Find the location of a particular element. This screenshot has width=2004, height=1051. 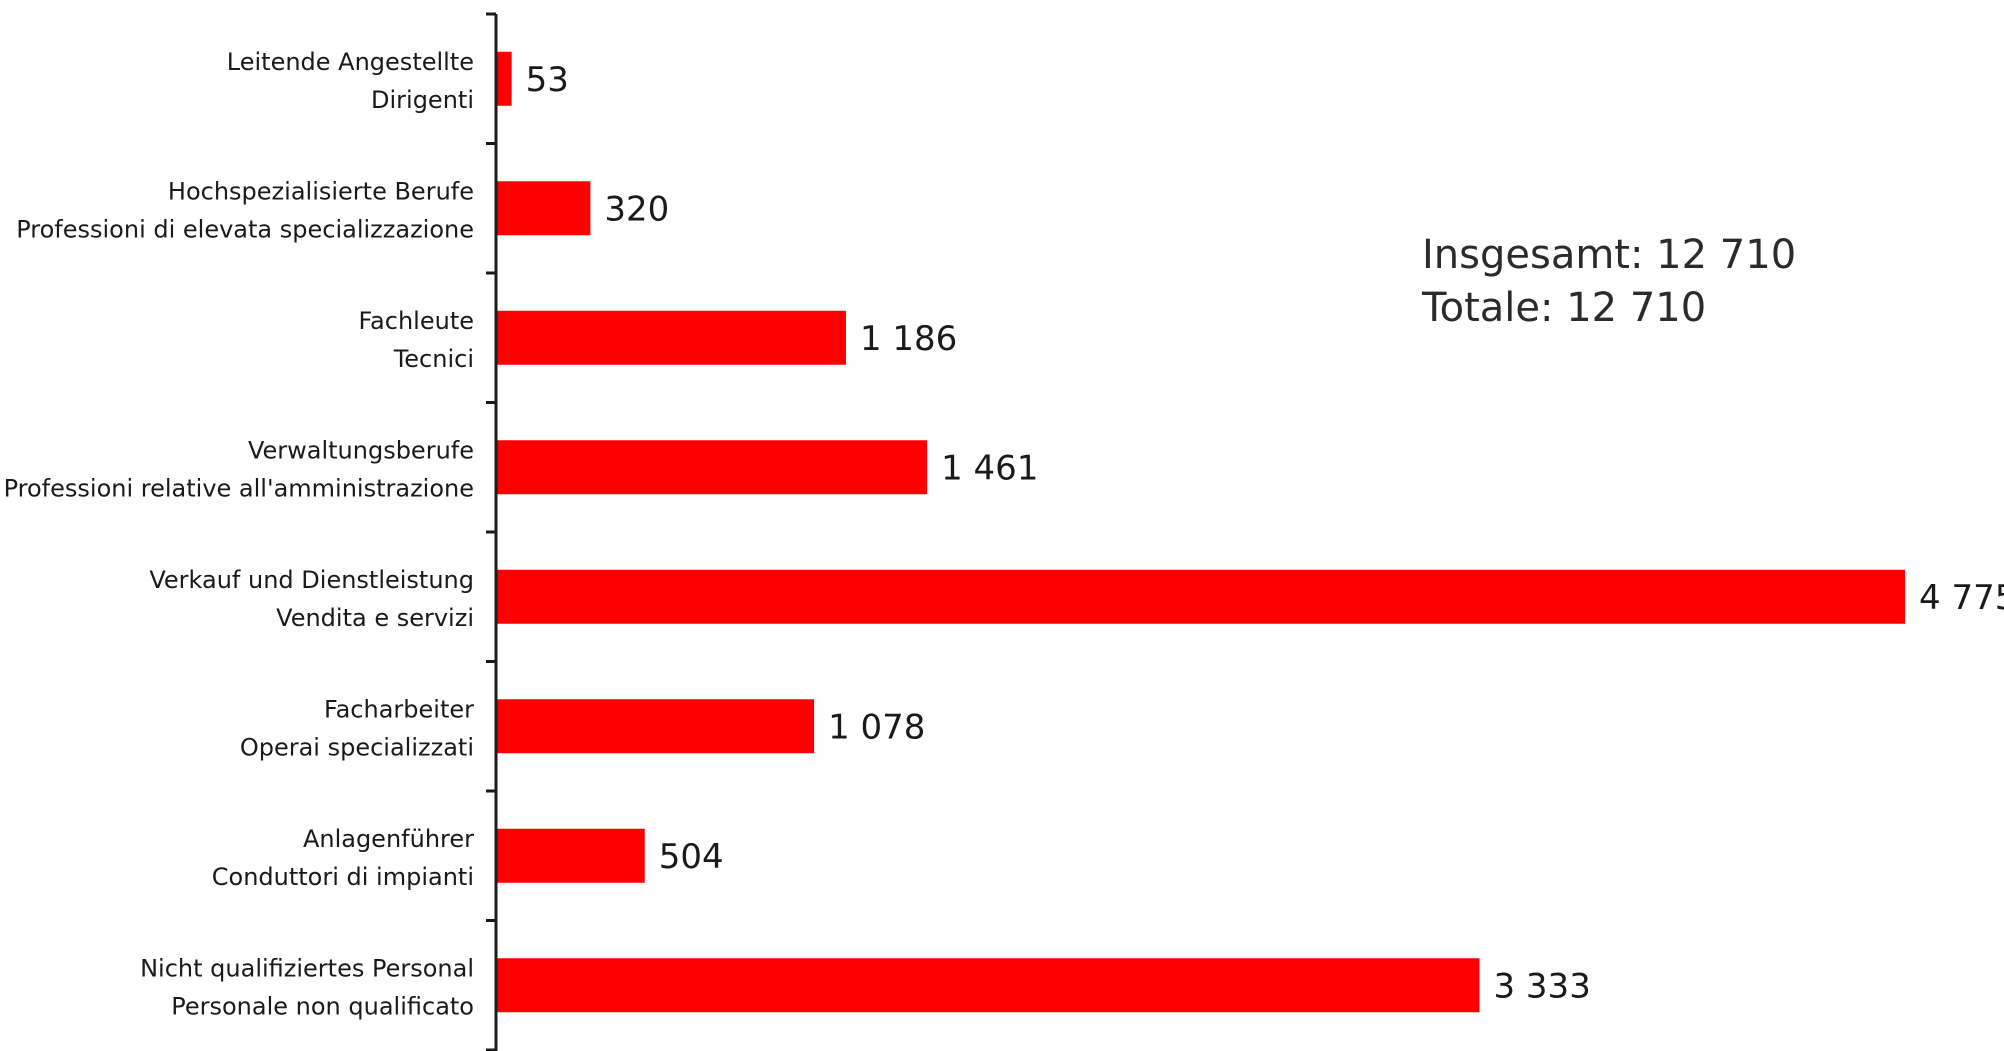

bar-value-label: 504 is located at coordinates (691, 857).